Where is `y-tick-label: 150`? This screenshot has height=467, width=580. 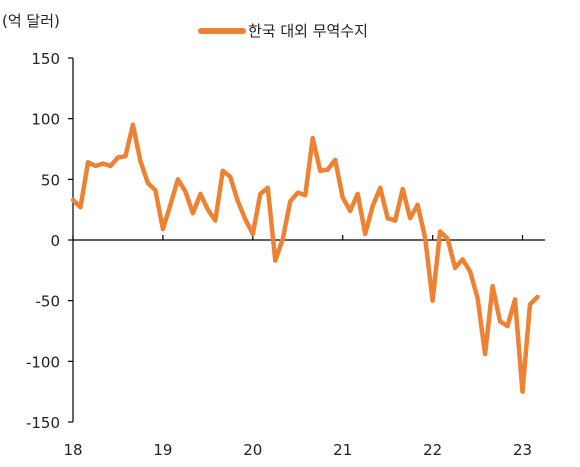
y-tick-label: 150 is located at coordinates (45, 59).